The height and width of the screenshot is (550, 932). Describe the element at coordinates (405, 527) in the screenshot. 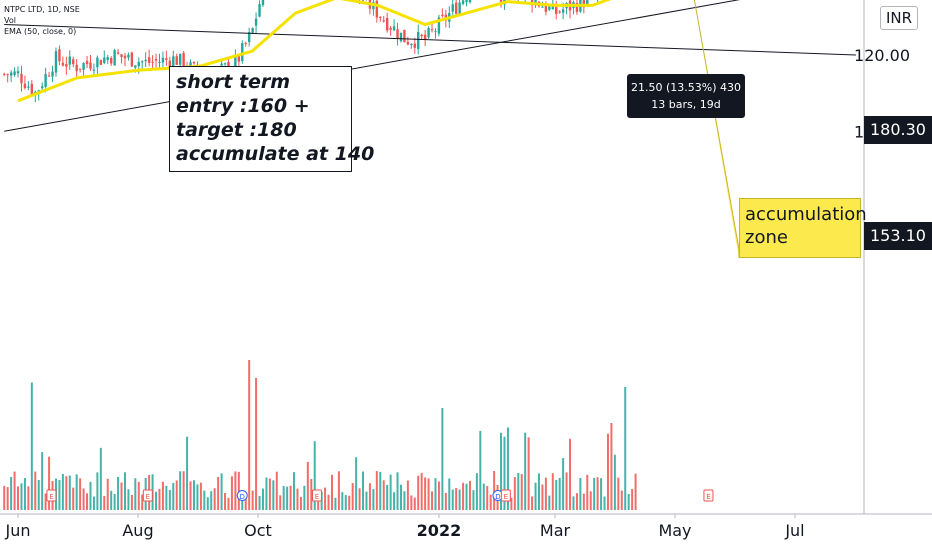

I see `time-axis: Jun Aug Oct 2022 Mar May Jul` at that location.